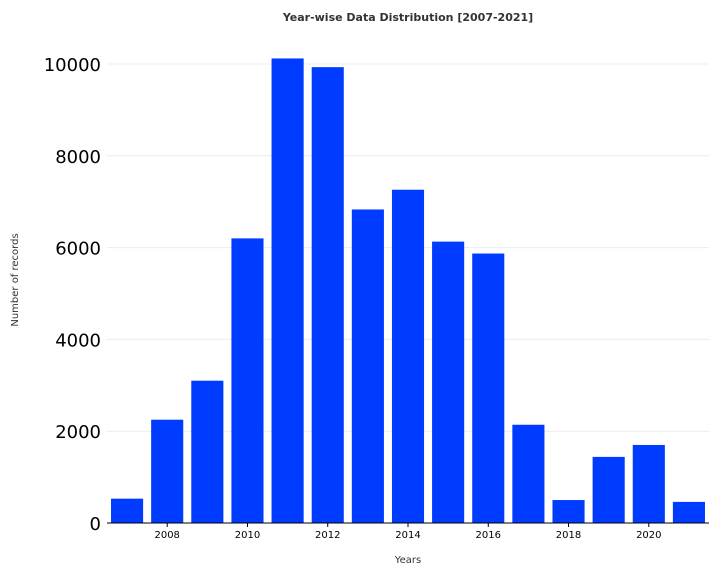 The image size is (720, 576). Describe the element at coordinates (688, 512) in the screenshot. I see `bar-2021` at that location.